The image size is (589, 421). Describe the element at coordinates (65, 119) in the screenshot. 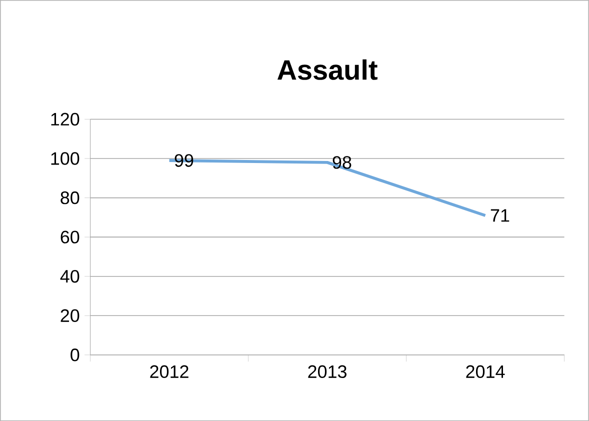

I see `y-tick-label: 120` at that location.